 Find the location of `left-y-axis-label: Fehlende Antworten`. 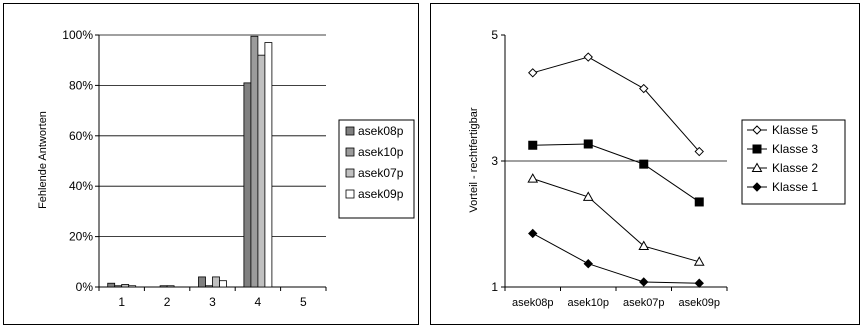

left-y-axis-label: Fehlende Antworten is located at coordinates (43, 160).